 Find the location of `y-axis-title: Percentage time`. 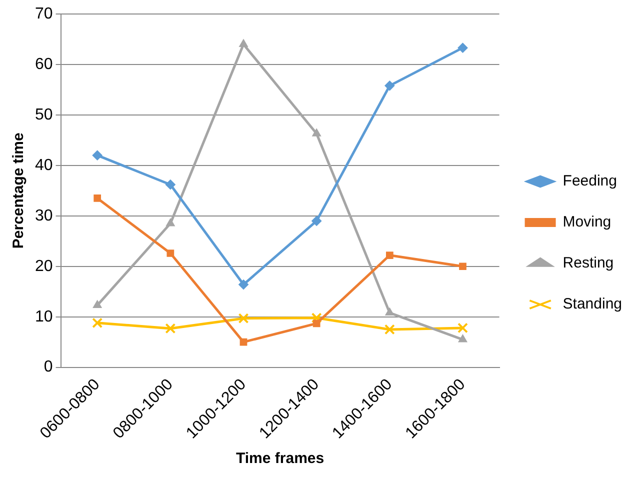

y-axis-title: Percentage time is located at coordinates (19, 190).